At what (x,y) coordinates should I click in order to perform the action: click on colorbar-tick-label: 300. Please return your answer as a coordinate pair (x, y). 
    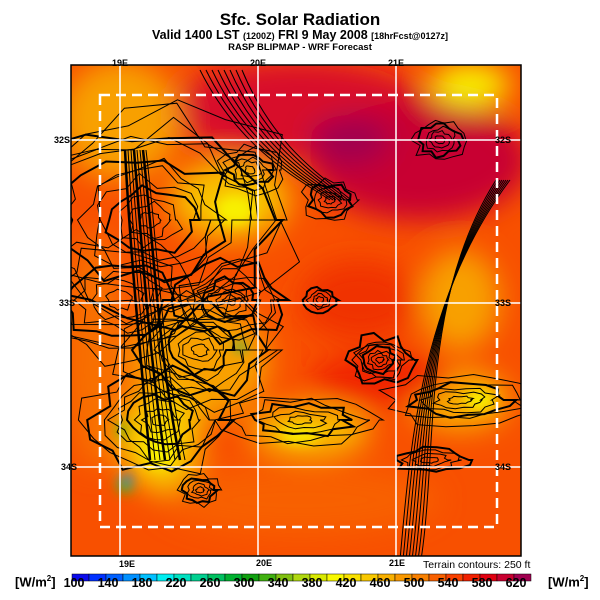
    Looking at the image, I should click on (244, 583).